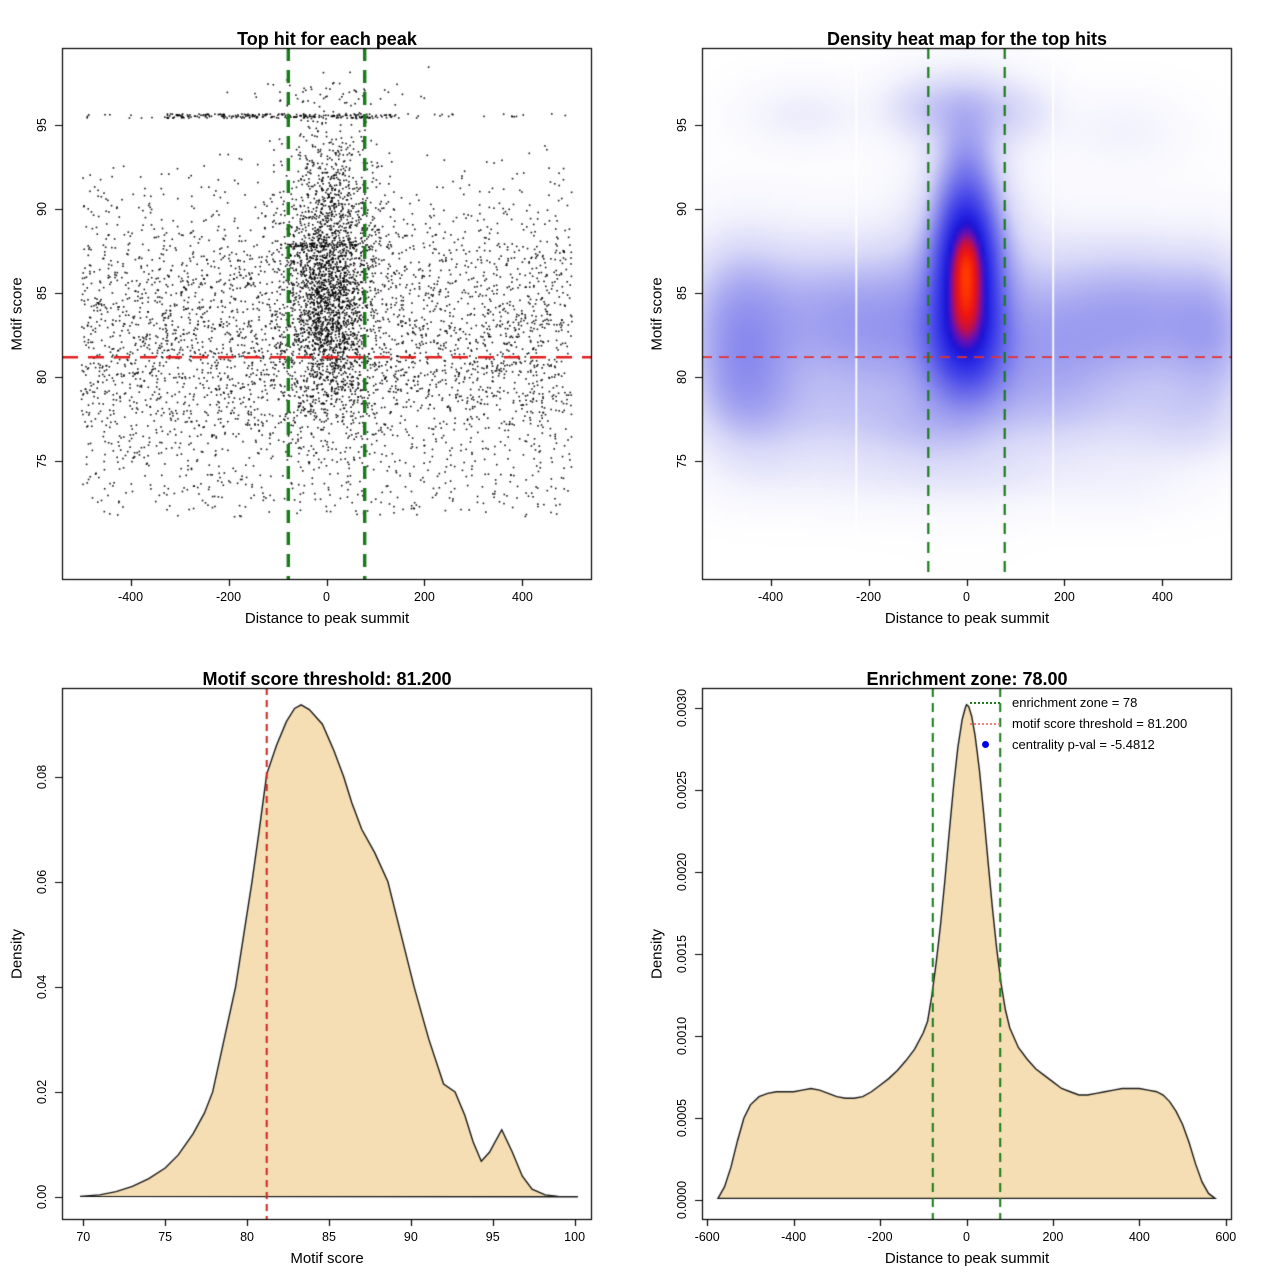  What do you see at coordinates (707, 1237) in the screenshot?
I see `x-tick-label: -600` at bounding box center [707, 1237].